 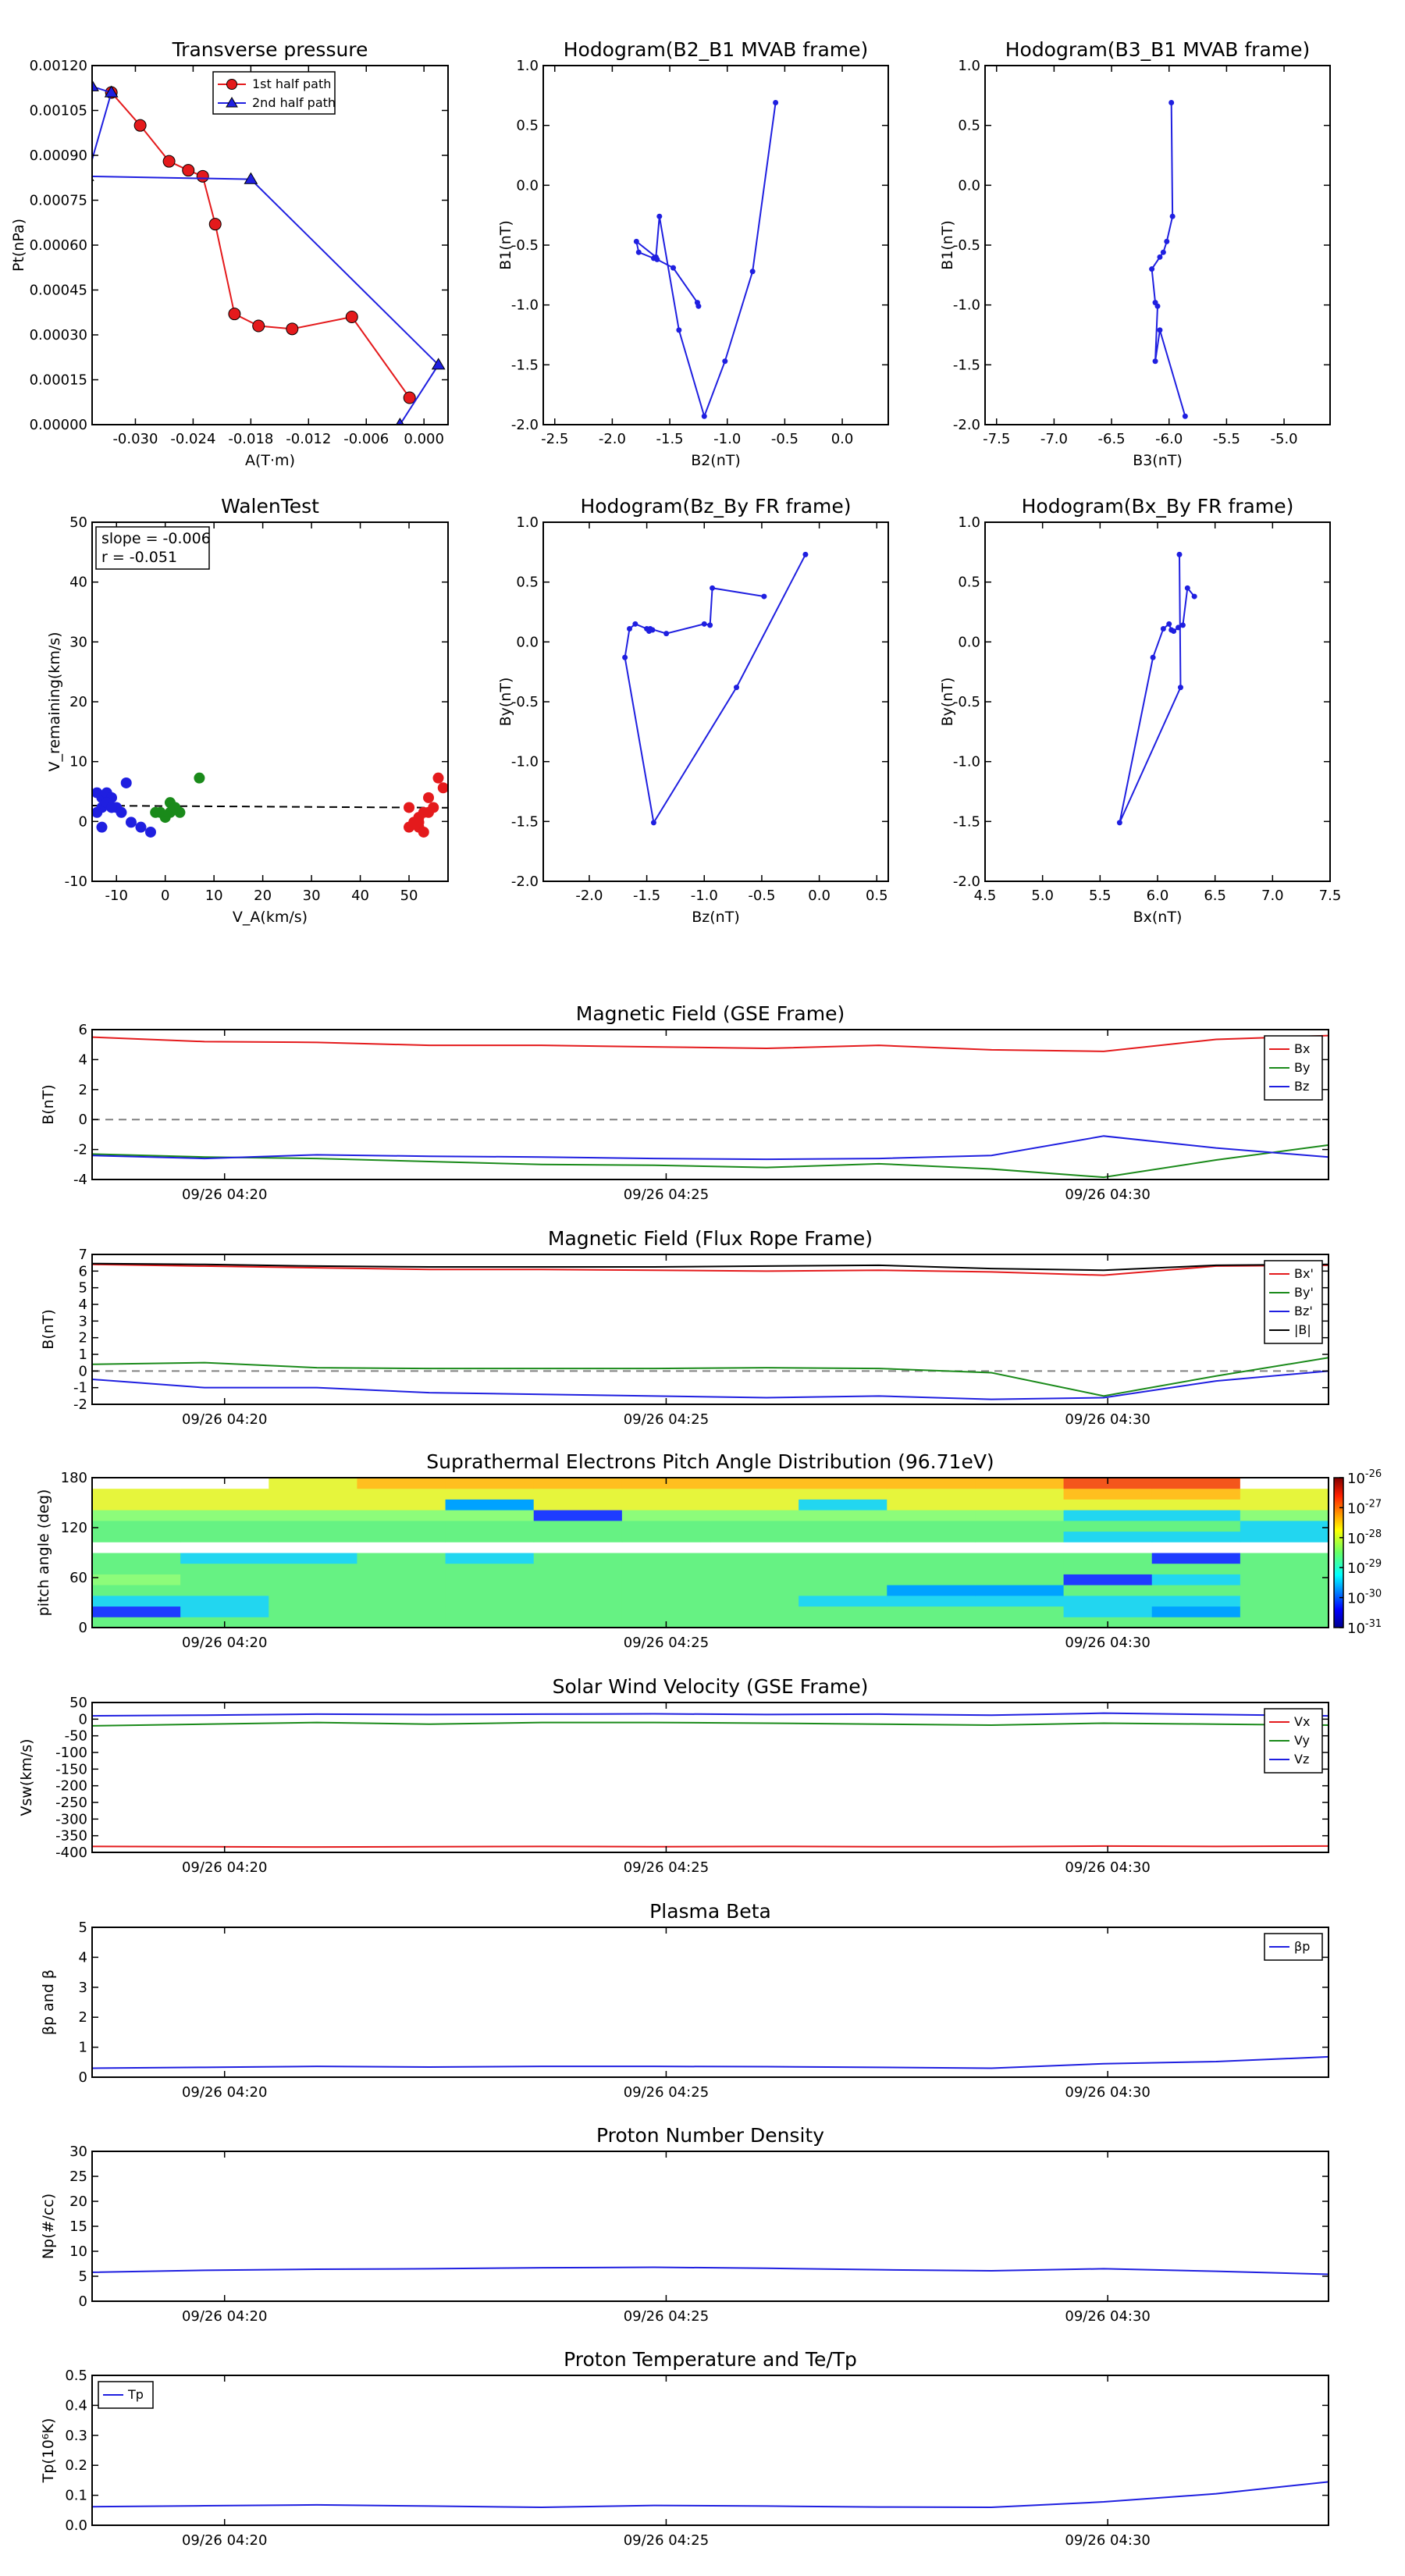 I want to click on h1-y-axis-label: B1(nT), so click(x=506, y=245).